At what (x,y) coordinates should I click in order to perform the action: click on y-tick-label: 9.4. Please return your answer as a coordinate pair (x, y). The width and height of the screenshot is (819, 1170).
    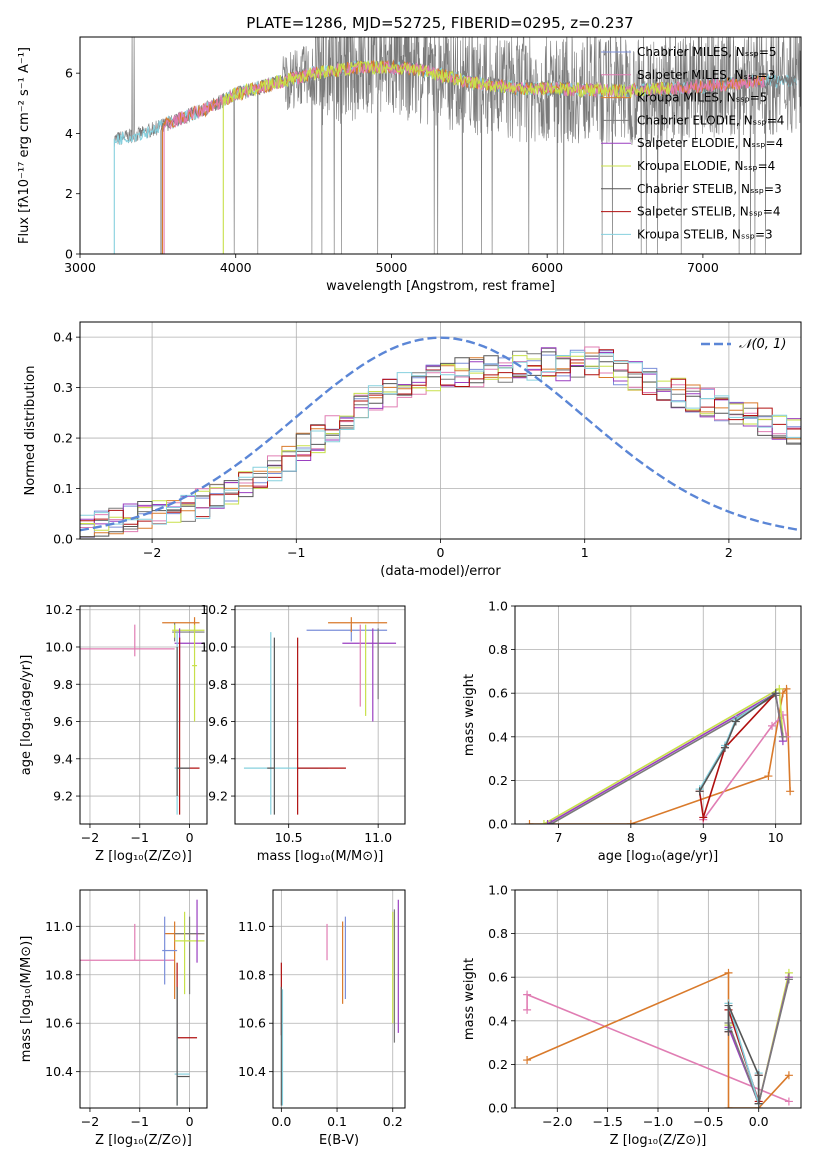
    Looking at the image, I should click on (218, 758).